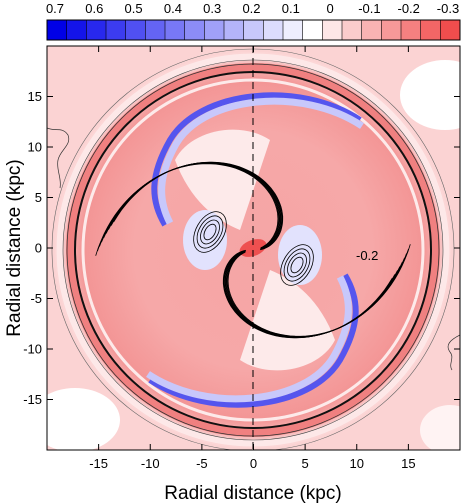  I want to click on spiral-arm-blue-upper, so click(256, 159).